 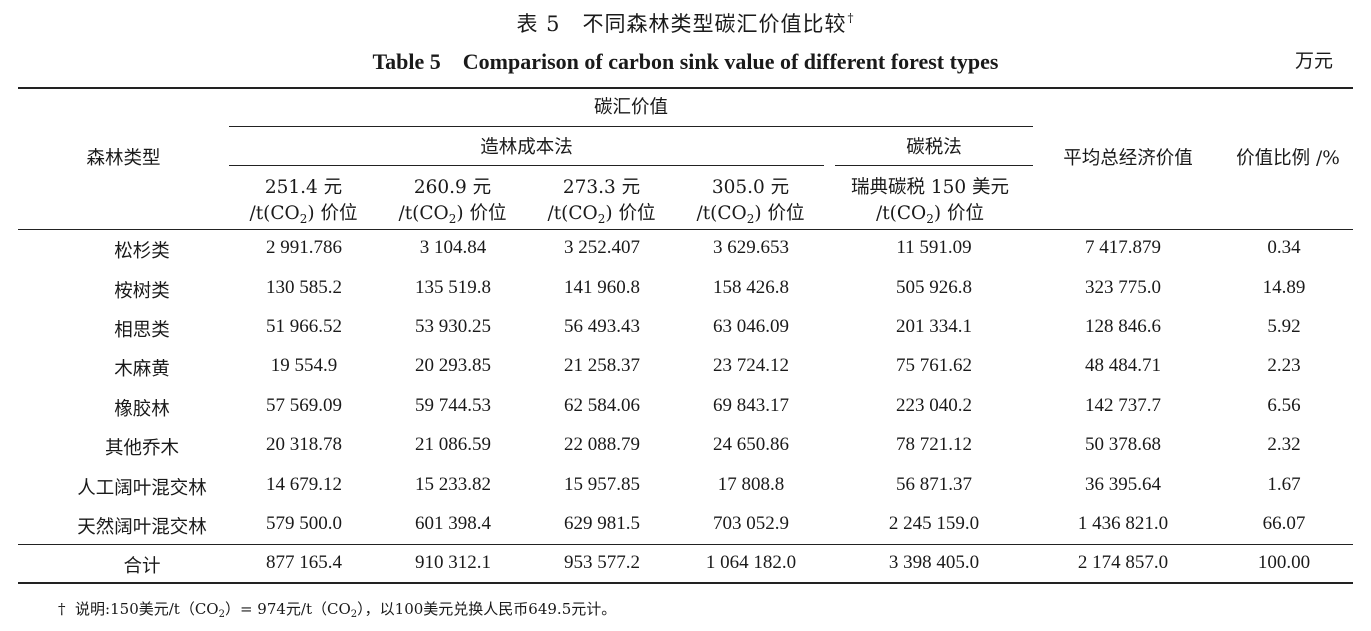 What do you see at coordinates (934, 247) in the screenshot?
I see `value-cell: 11 591.09` at bounding box center [934, 247].